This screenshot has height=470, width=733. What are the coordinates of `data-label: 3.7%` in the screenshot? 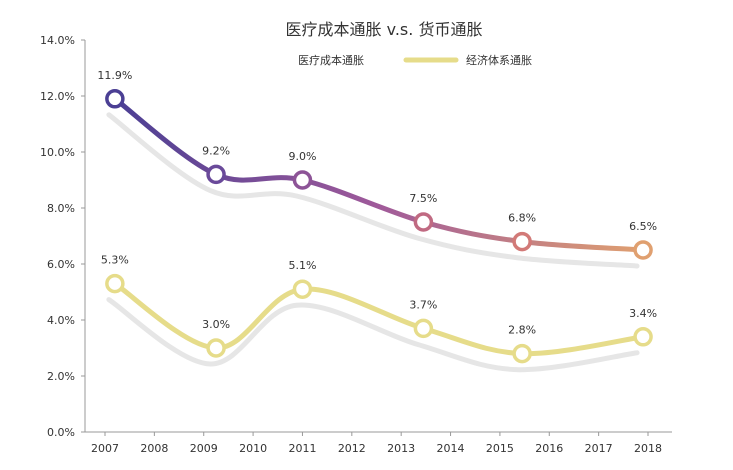 It's located at (423, 304).